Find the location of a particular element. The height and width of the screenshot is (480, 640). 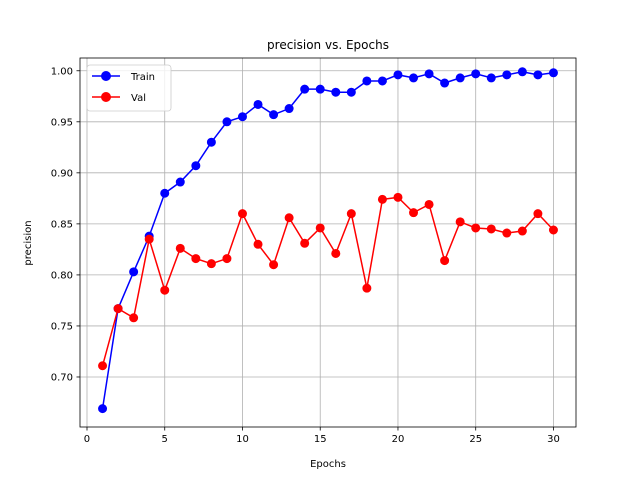

legend: Train Val is located at coordinates (129, 88).